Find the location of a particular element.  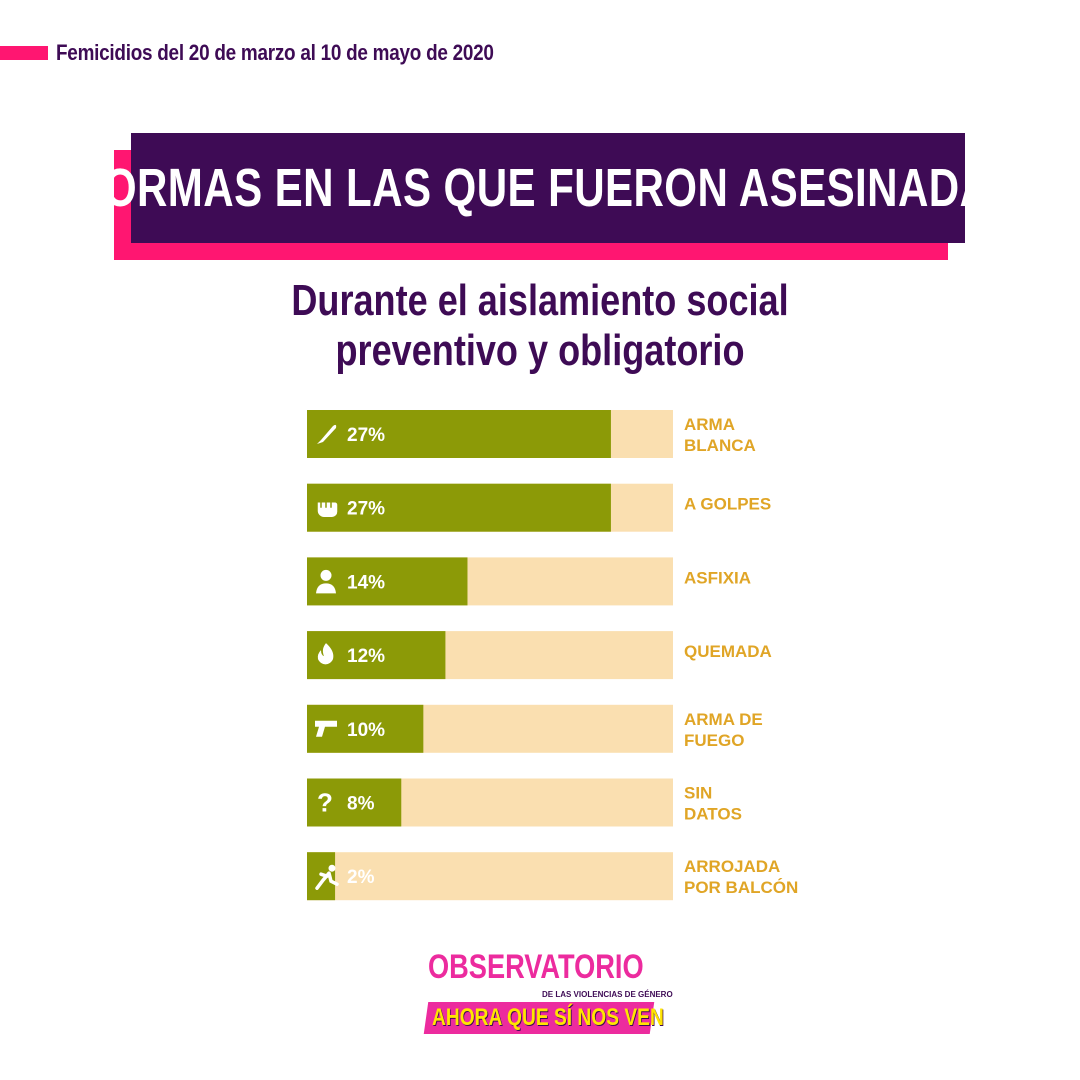

category-label: ARROJADA POR BALCÓN is located at coordinates (741, 877).